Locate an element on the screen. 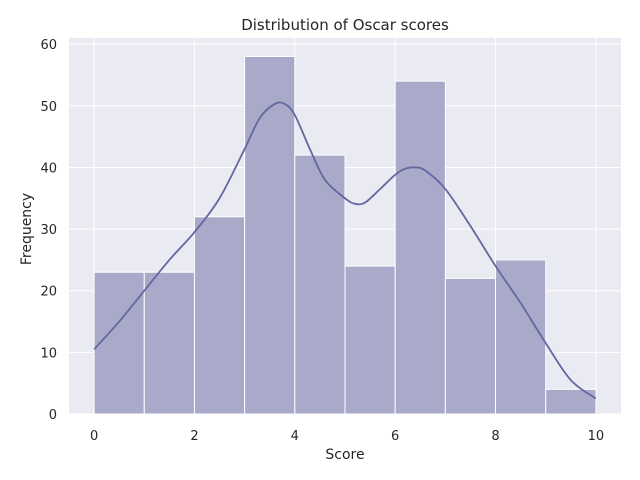 This screenshot has height=480, width=640. y-axis-label: Frequency is located at coordinates (27, 229).